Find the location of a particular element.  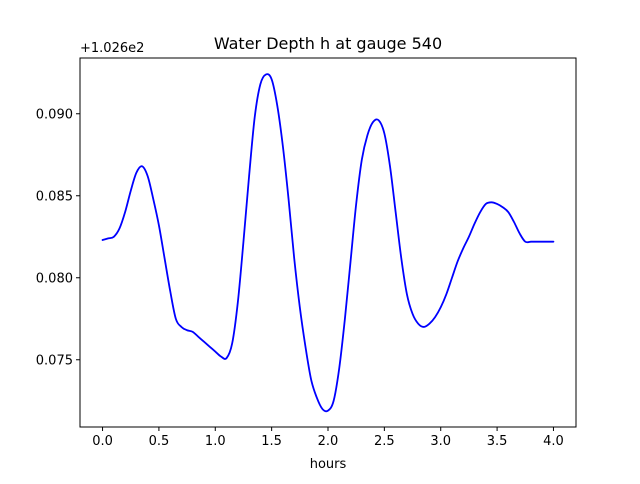

x-tick-label: 1.5 is located at coordinates (271, 441).